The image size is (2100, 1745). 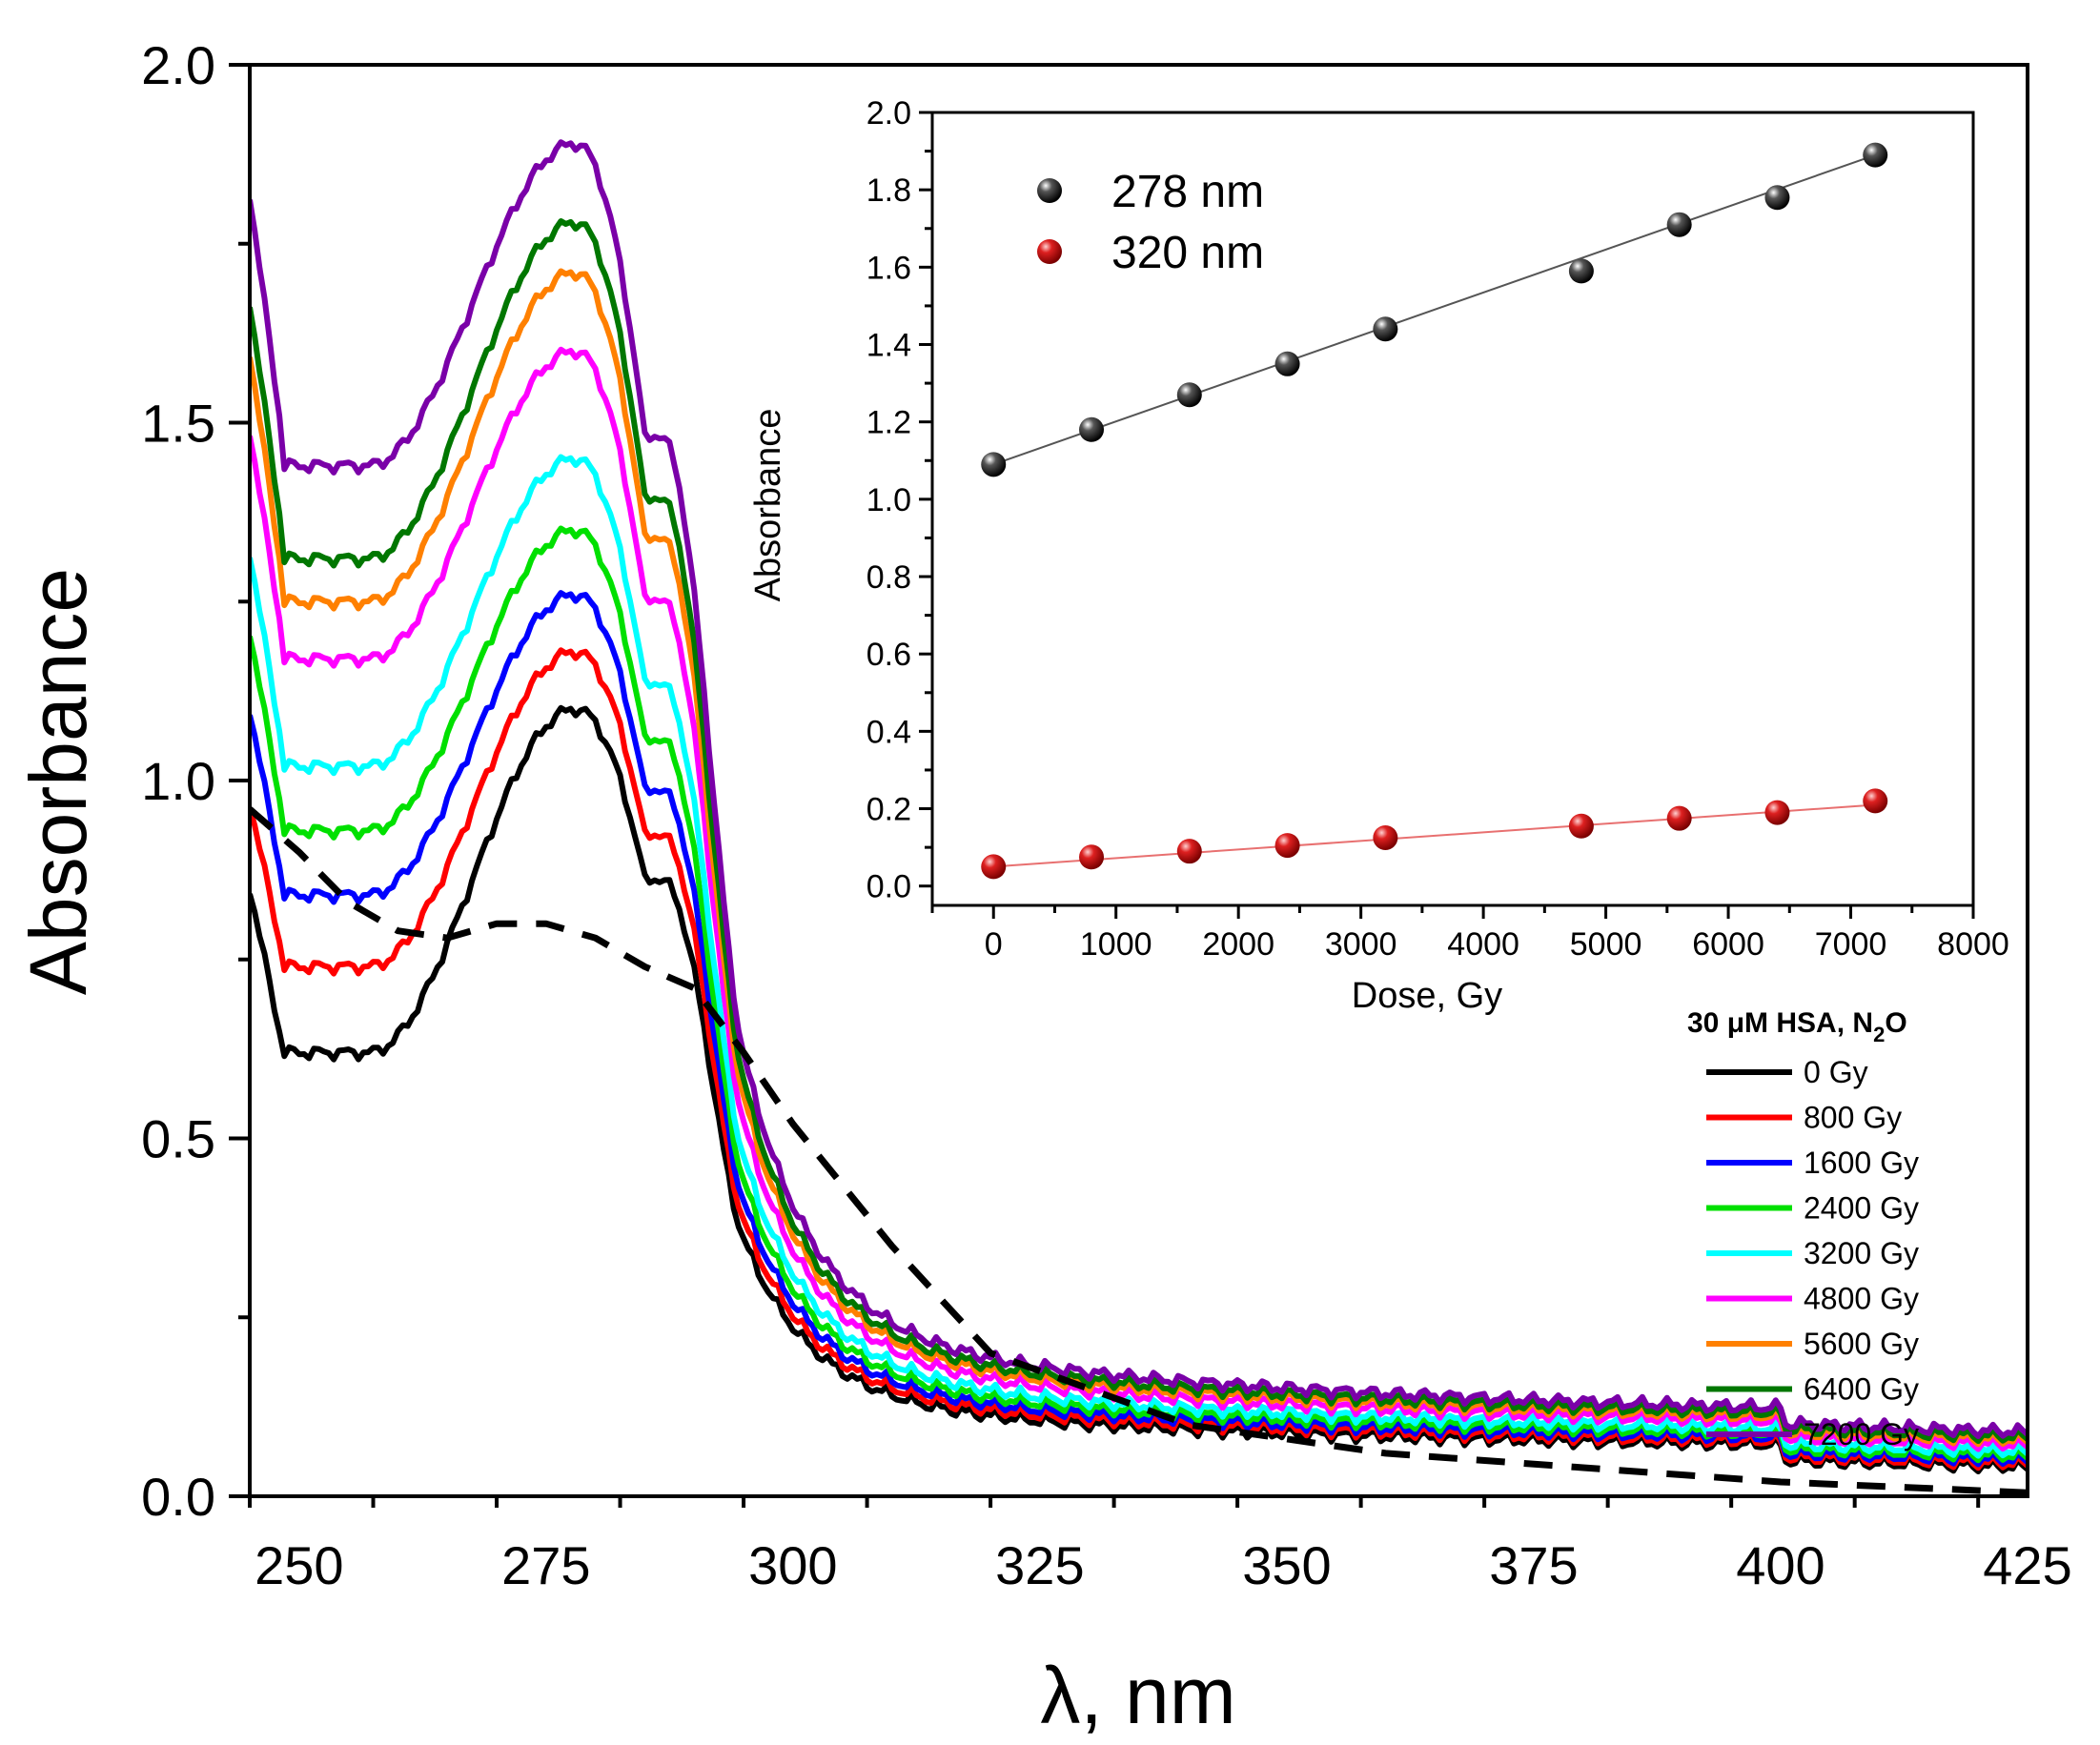 What do you see at coordinates (889, 423) in the screenshot?
I see `inset-y-tick-label: 1.2` at bounding box center [889, 423].